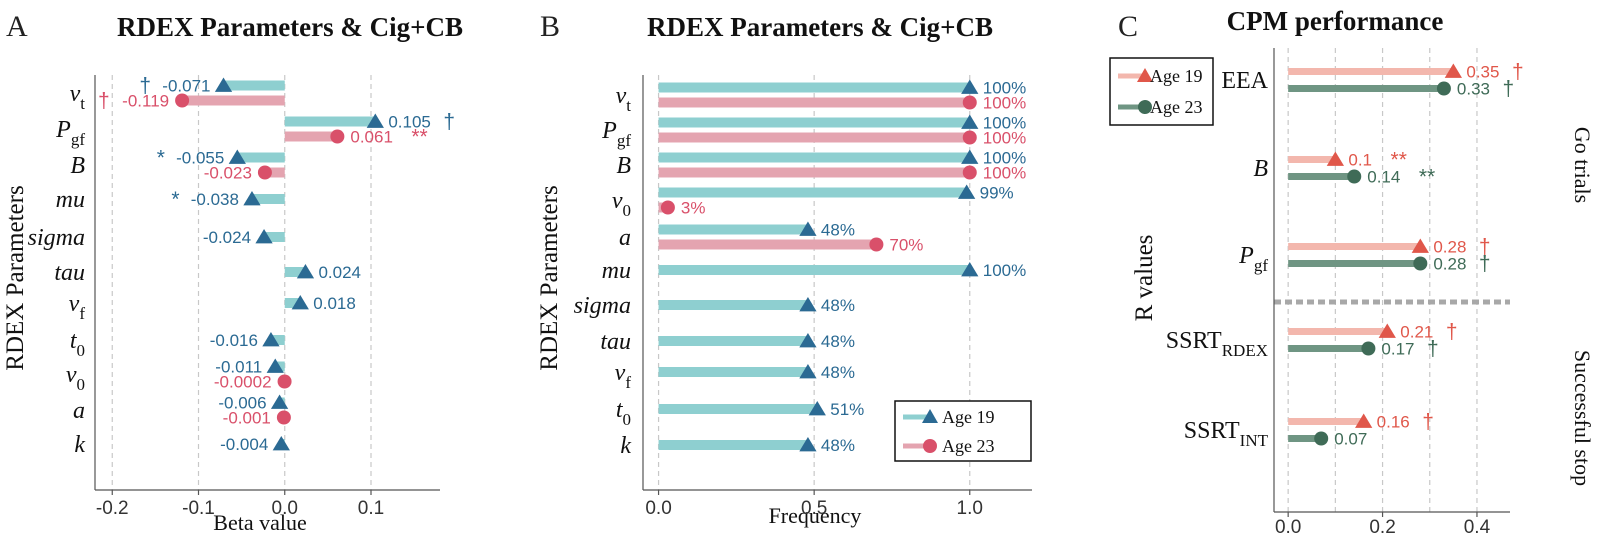 This screenshot has width=1600, height=546. What do you see at coordinates (838, 445) in the screenshot?
I see `data-label-1-0-10: 48%` at bounding box center [838, 445].